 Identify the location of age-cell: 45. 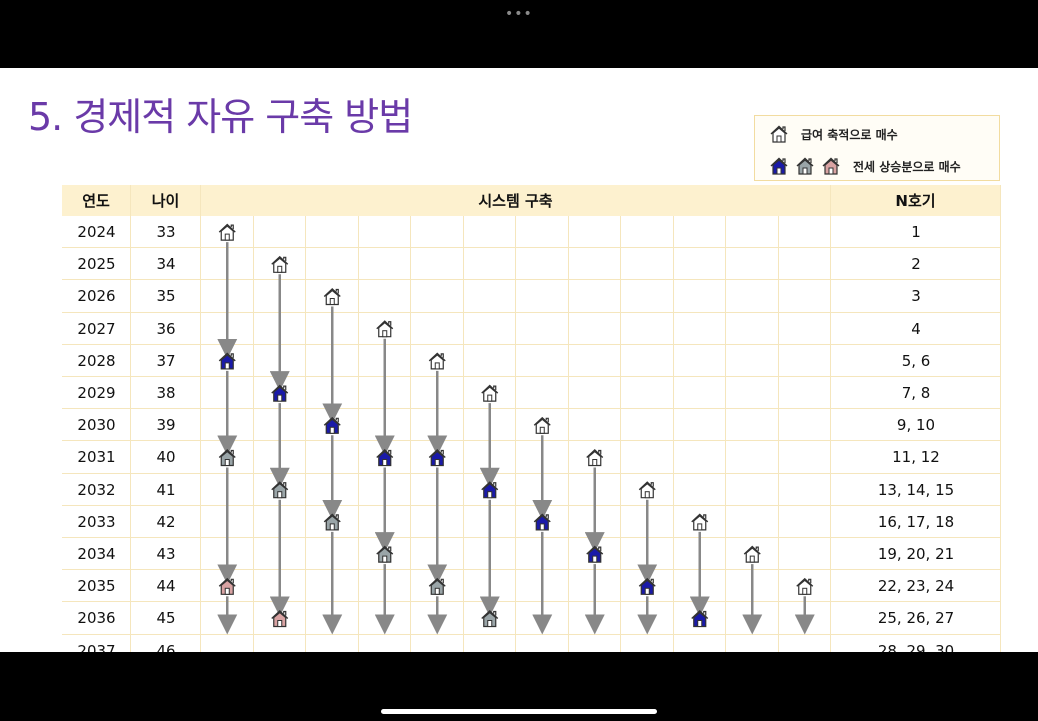
(166, 618).